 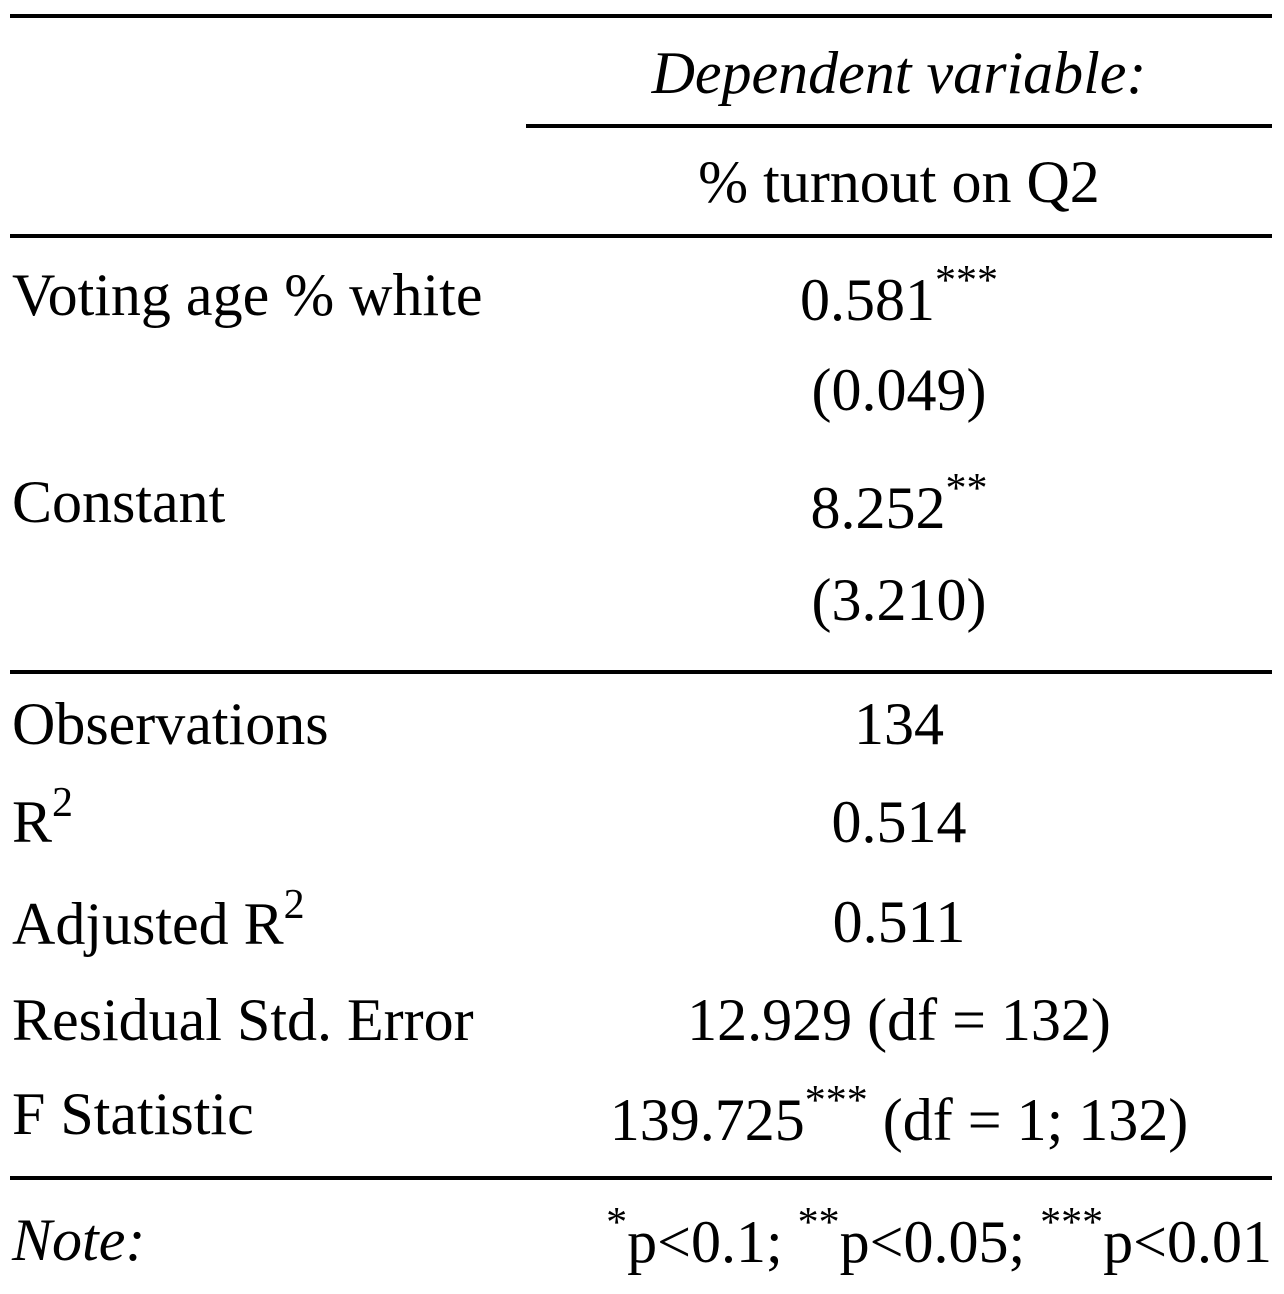 What do you see at coordinates (1072, 1223) in the screenshot?
I see `note-star-3: ***` at bounding box center [1072, 1223].